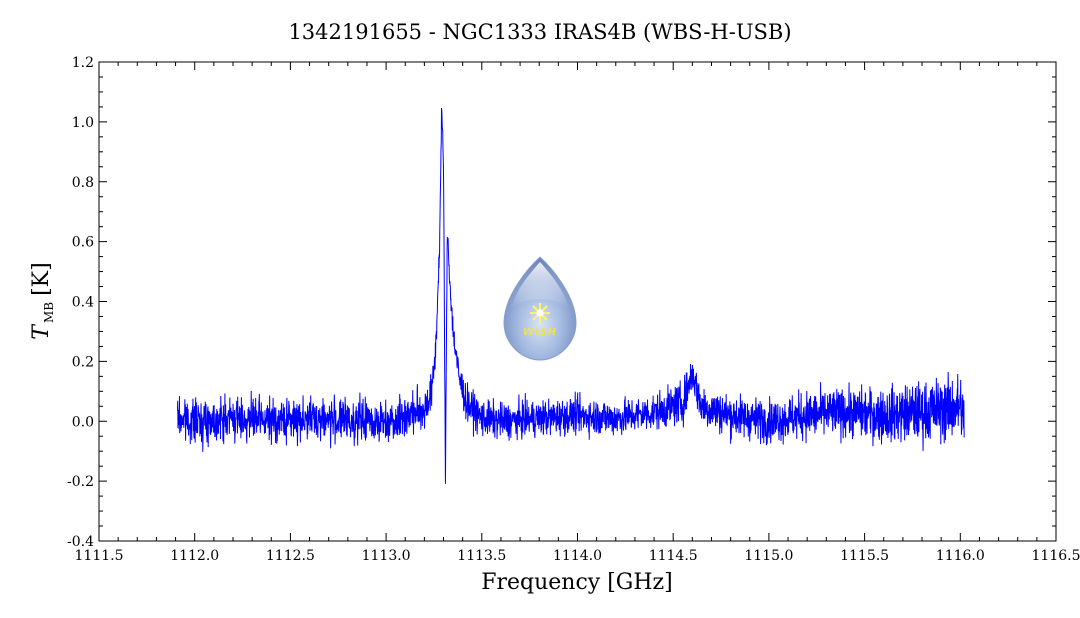 The image size is (1080, 618). I want to click on y-tick-label: 0.6, so click(83, 243).